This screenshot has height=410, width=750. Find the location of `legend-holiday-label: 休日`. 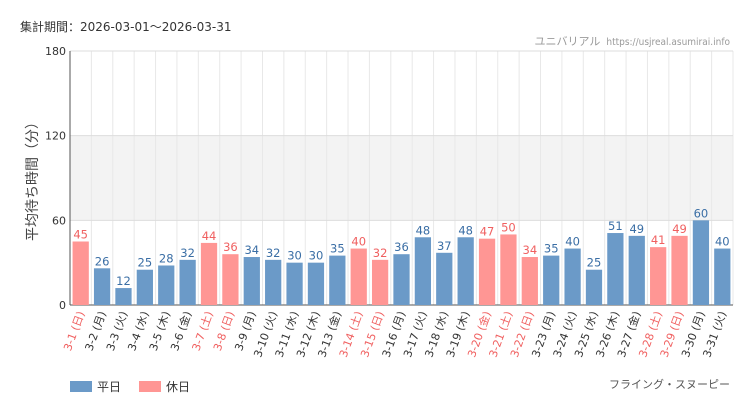

legend-holiday-label: 休日 is located at coordinates (178, 387).